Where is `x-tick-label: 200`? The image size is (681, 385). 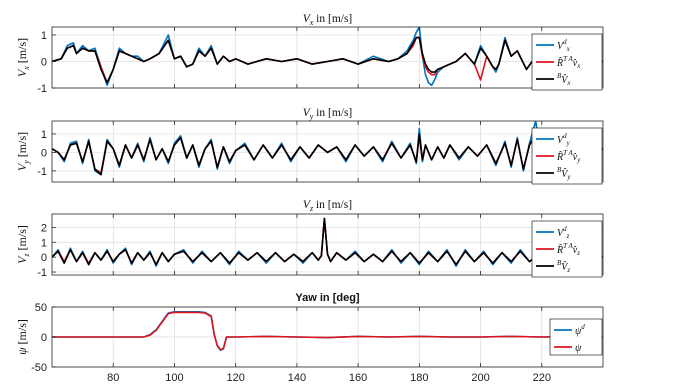
x-tick-label: 200 is located at coordinates (480, 378).